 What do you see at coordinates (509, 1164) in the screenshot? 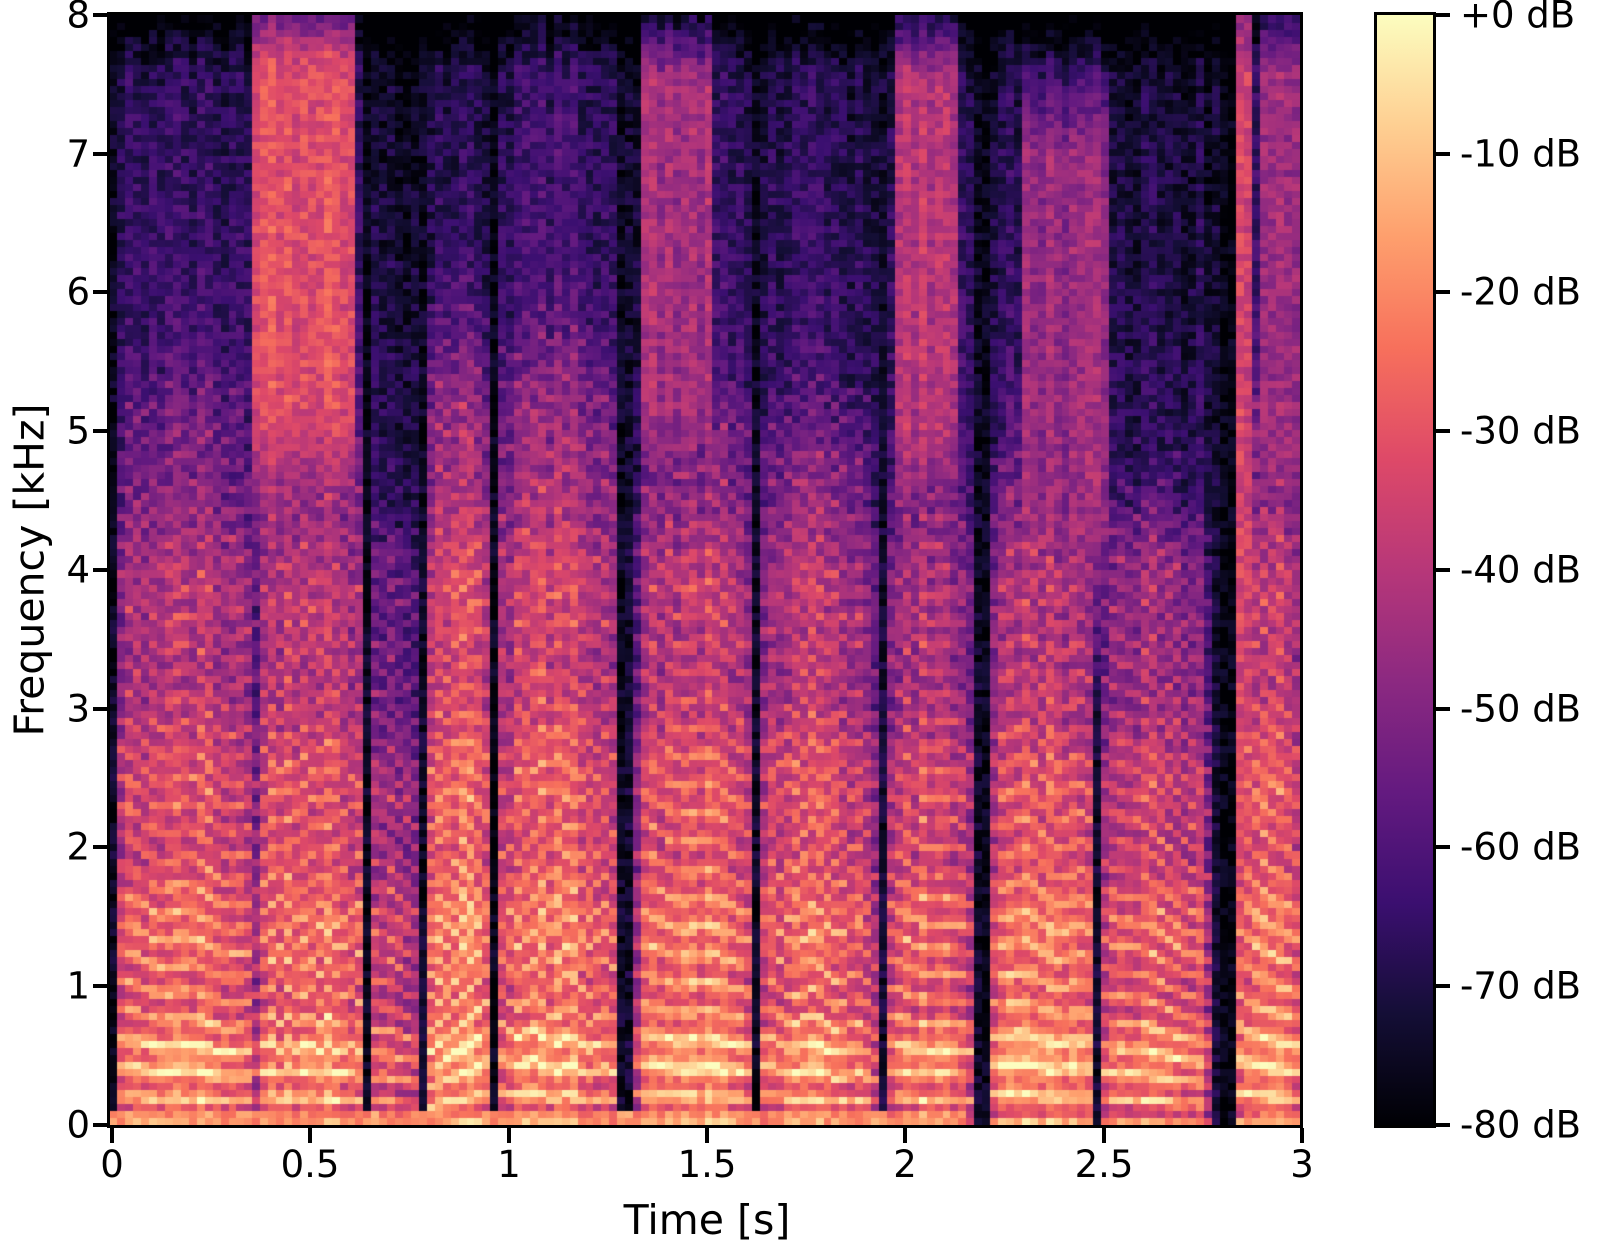
I see `x-tick-label: 1` at bounding box center [509, 1164].